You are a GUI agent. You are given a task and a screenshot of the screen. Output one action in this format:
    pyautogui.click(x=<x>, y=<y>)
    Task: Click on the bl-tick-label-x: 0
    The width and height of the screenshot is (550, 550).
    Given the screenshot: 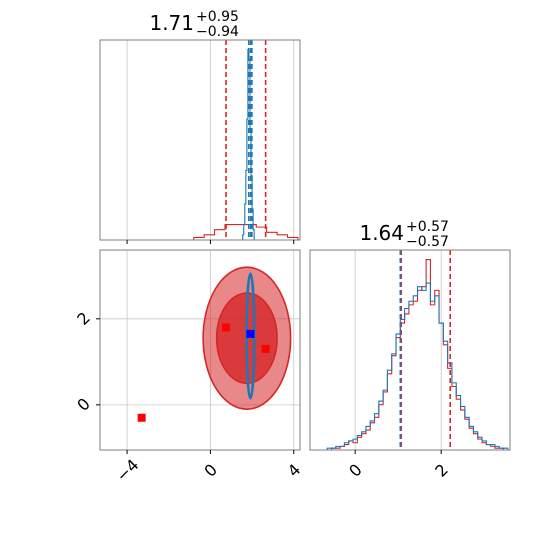 What is the action you would take?
    pyautogui.click(x=210, y=470)
    